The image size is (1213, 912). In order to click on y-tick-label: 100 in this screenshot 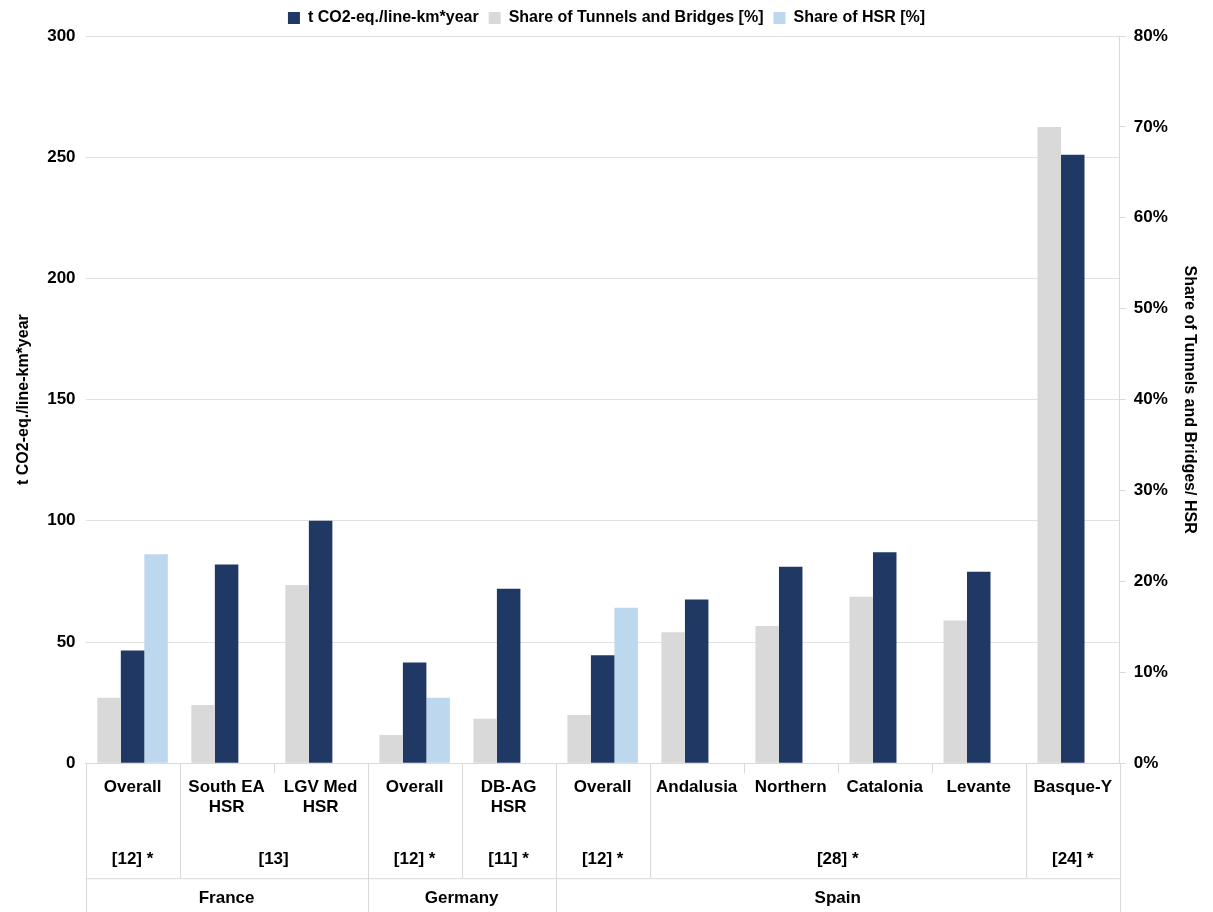, I will do `click(61, 520)`.